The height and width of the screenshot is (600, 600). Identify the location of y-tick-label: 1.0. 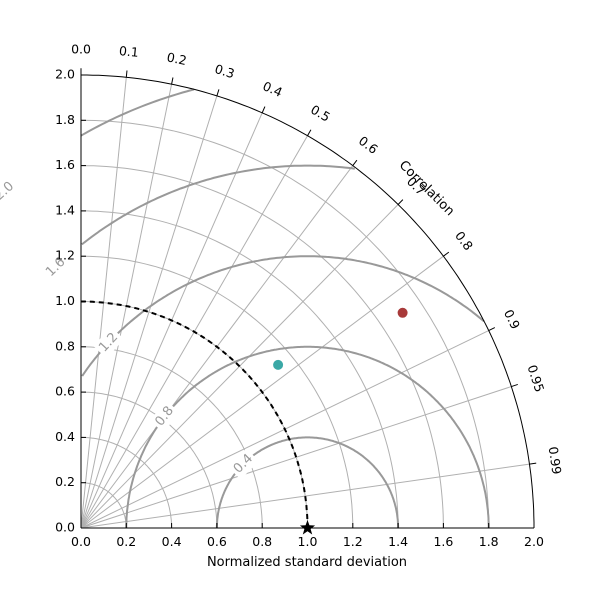
(65, 300).